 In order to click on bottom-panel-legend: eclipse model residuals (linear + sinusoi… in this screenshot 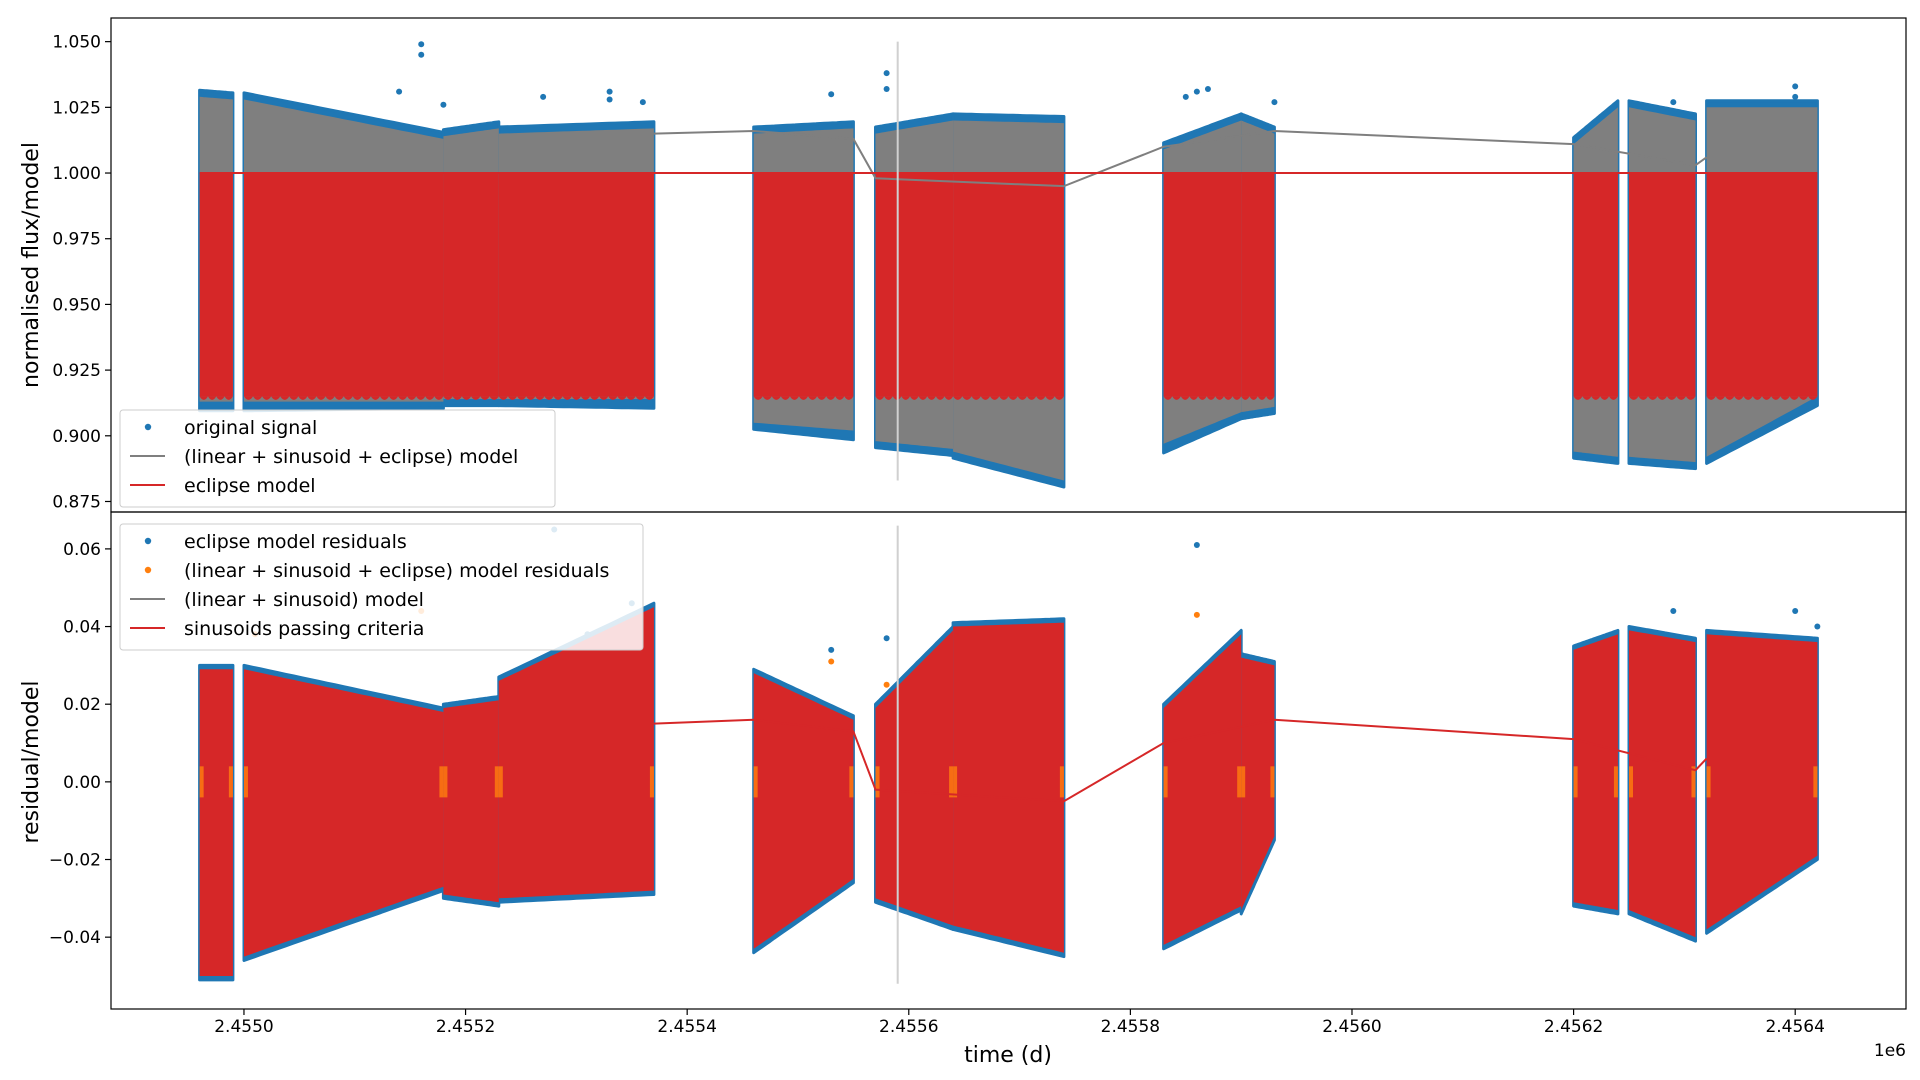, I will do `click(381, 587)`.